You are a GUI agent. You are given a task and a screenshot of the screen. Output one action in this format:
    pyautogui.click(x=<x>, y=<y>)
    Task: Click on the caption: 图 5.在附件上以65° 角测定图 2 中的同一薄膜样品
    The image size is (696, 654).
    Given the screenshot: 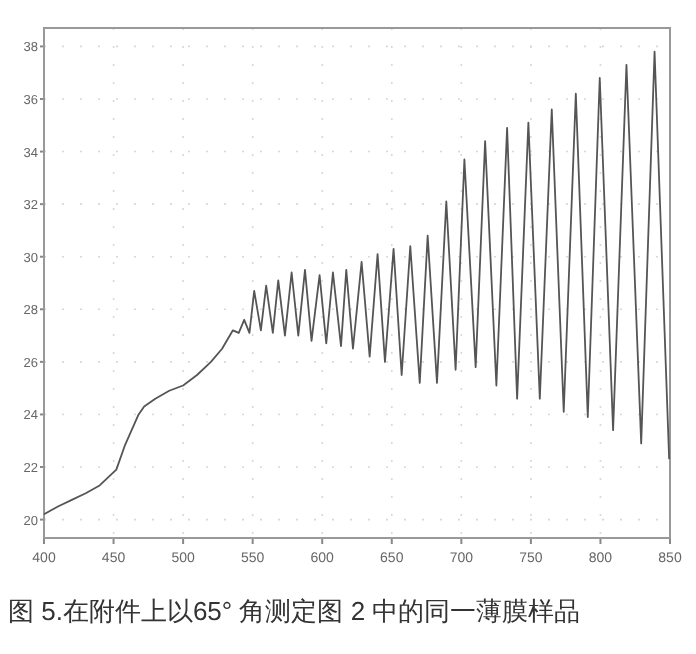 What is the action you would take?
    pyautogui.click(x=294, y=611)
    